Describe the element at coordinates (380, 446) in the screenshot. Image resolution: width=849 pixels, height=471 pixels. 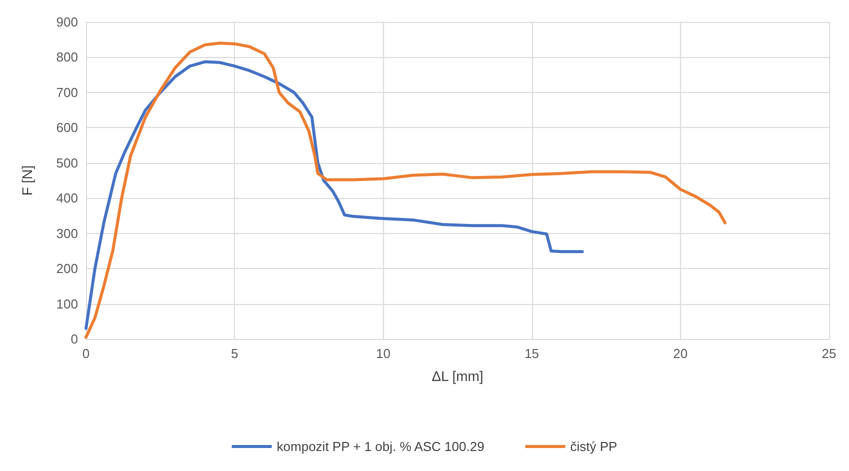
I see `legend-label: kompozit PP + 1 obj. % ASC 100.29` at that location.